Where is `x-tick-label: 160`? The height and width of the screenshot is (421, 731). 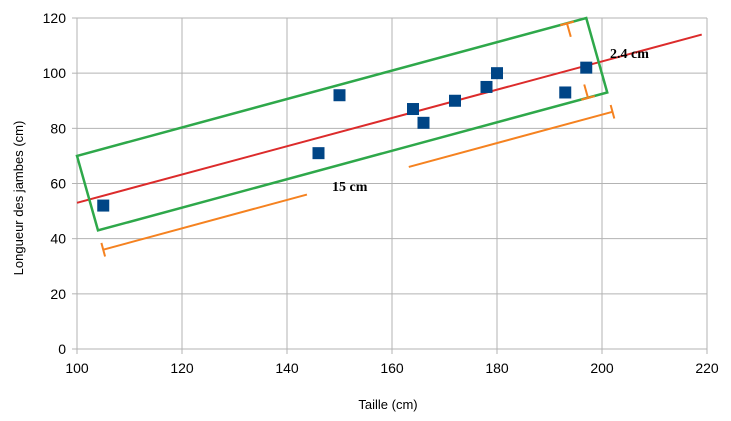
x-tick-label: 160 is located at coordinates (392, 368).